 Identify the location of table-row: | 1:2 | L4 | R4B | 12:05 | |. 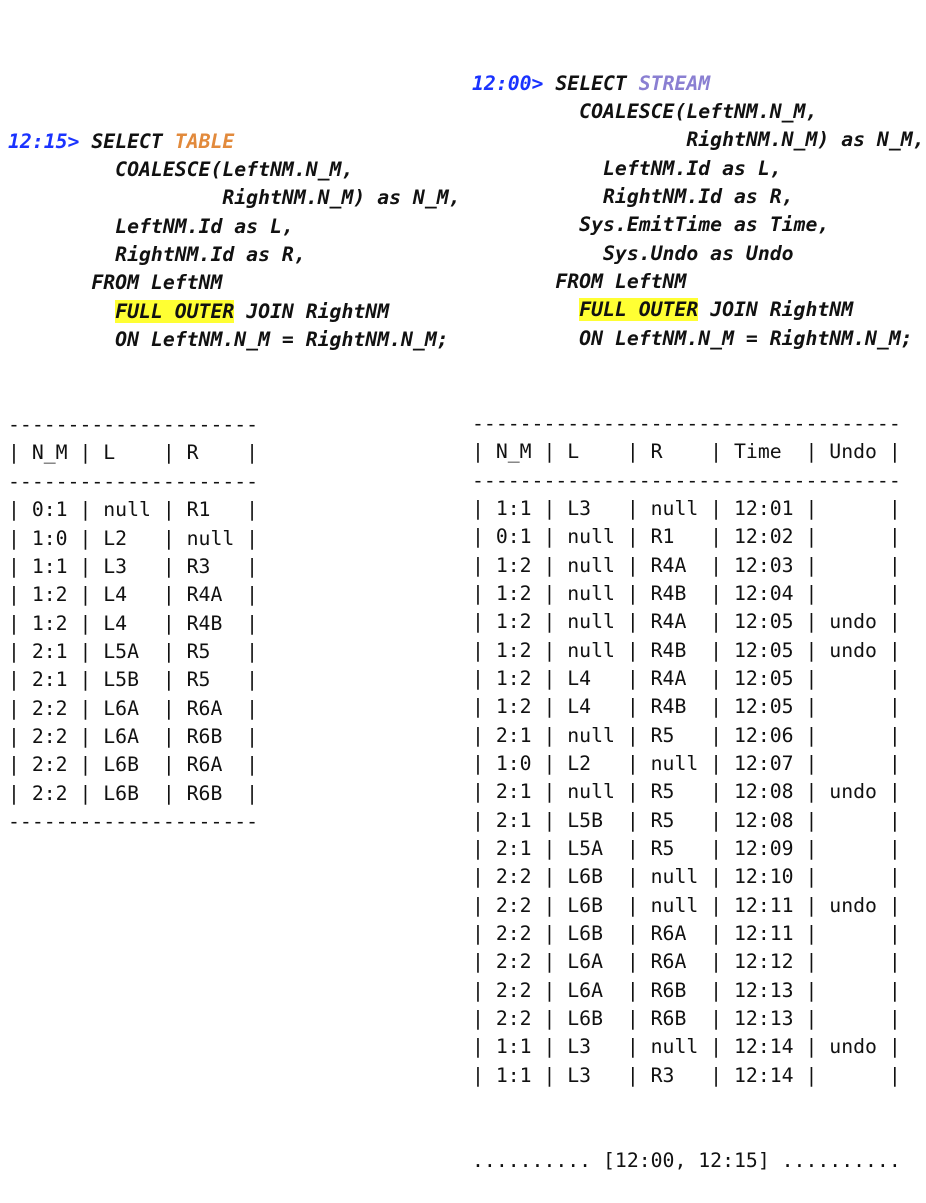
(686, 707).